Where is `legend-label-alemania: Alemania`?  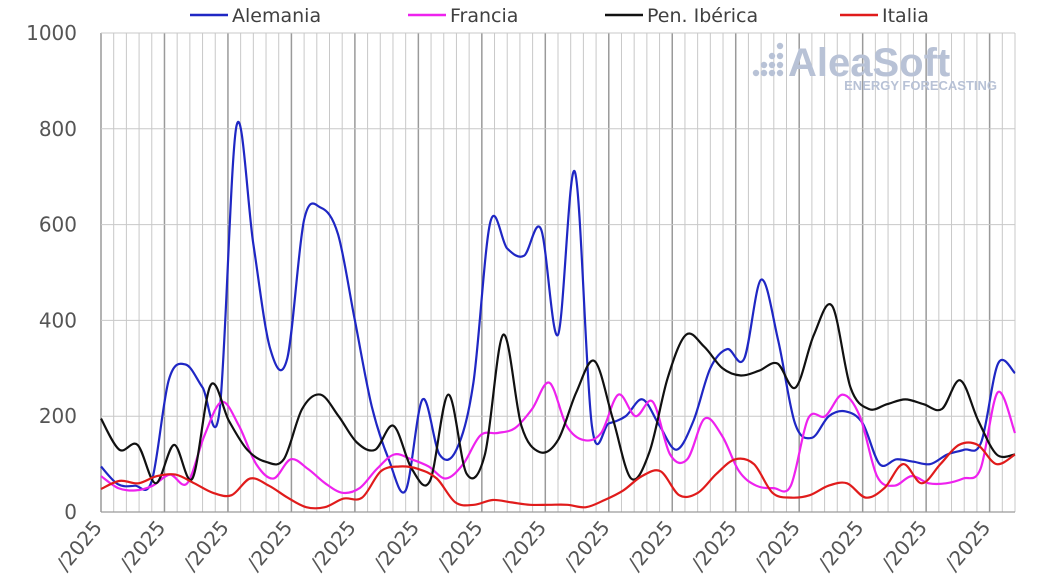 legend-label-alemania: Alemania is located at coordinates (276, 16).